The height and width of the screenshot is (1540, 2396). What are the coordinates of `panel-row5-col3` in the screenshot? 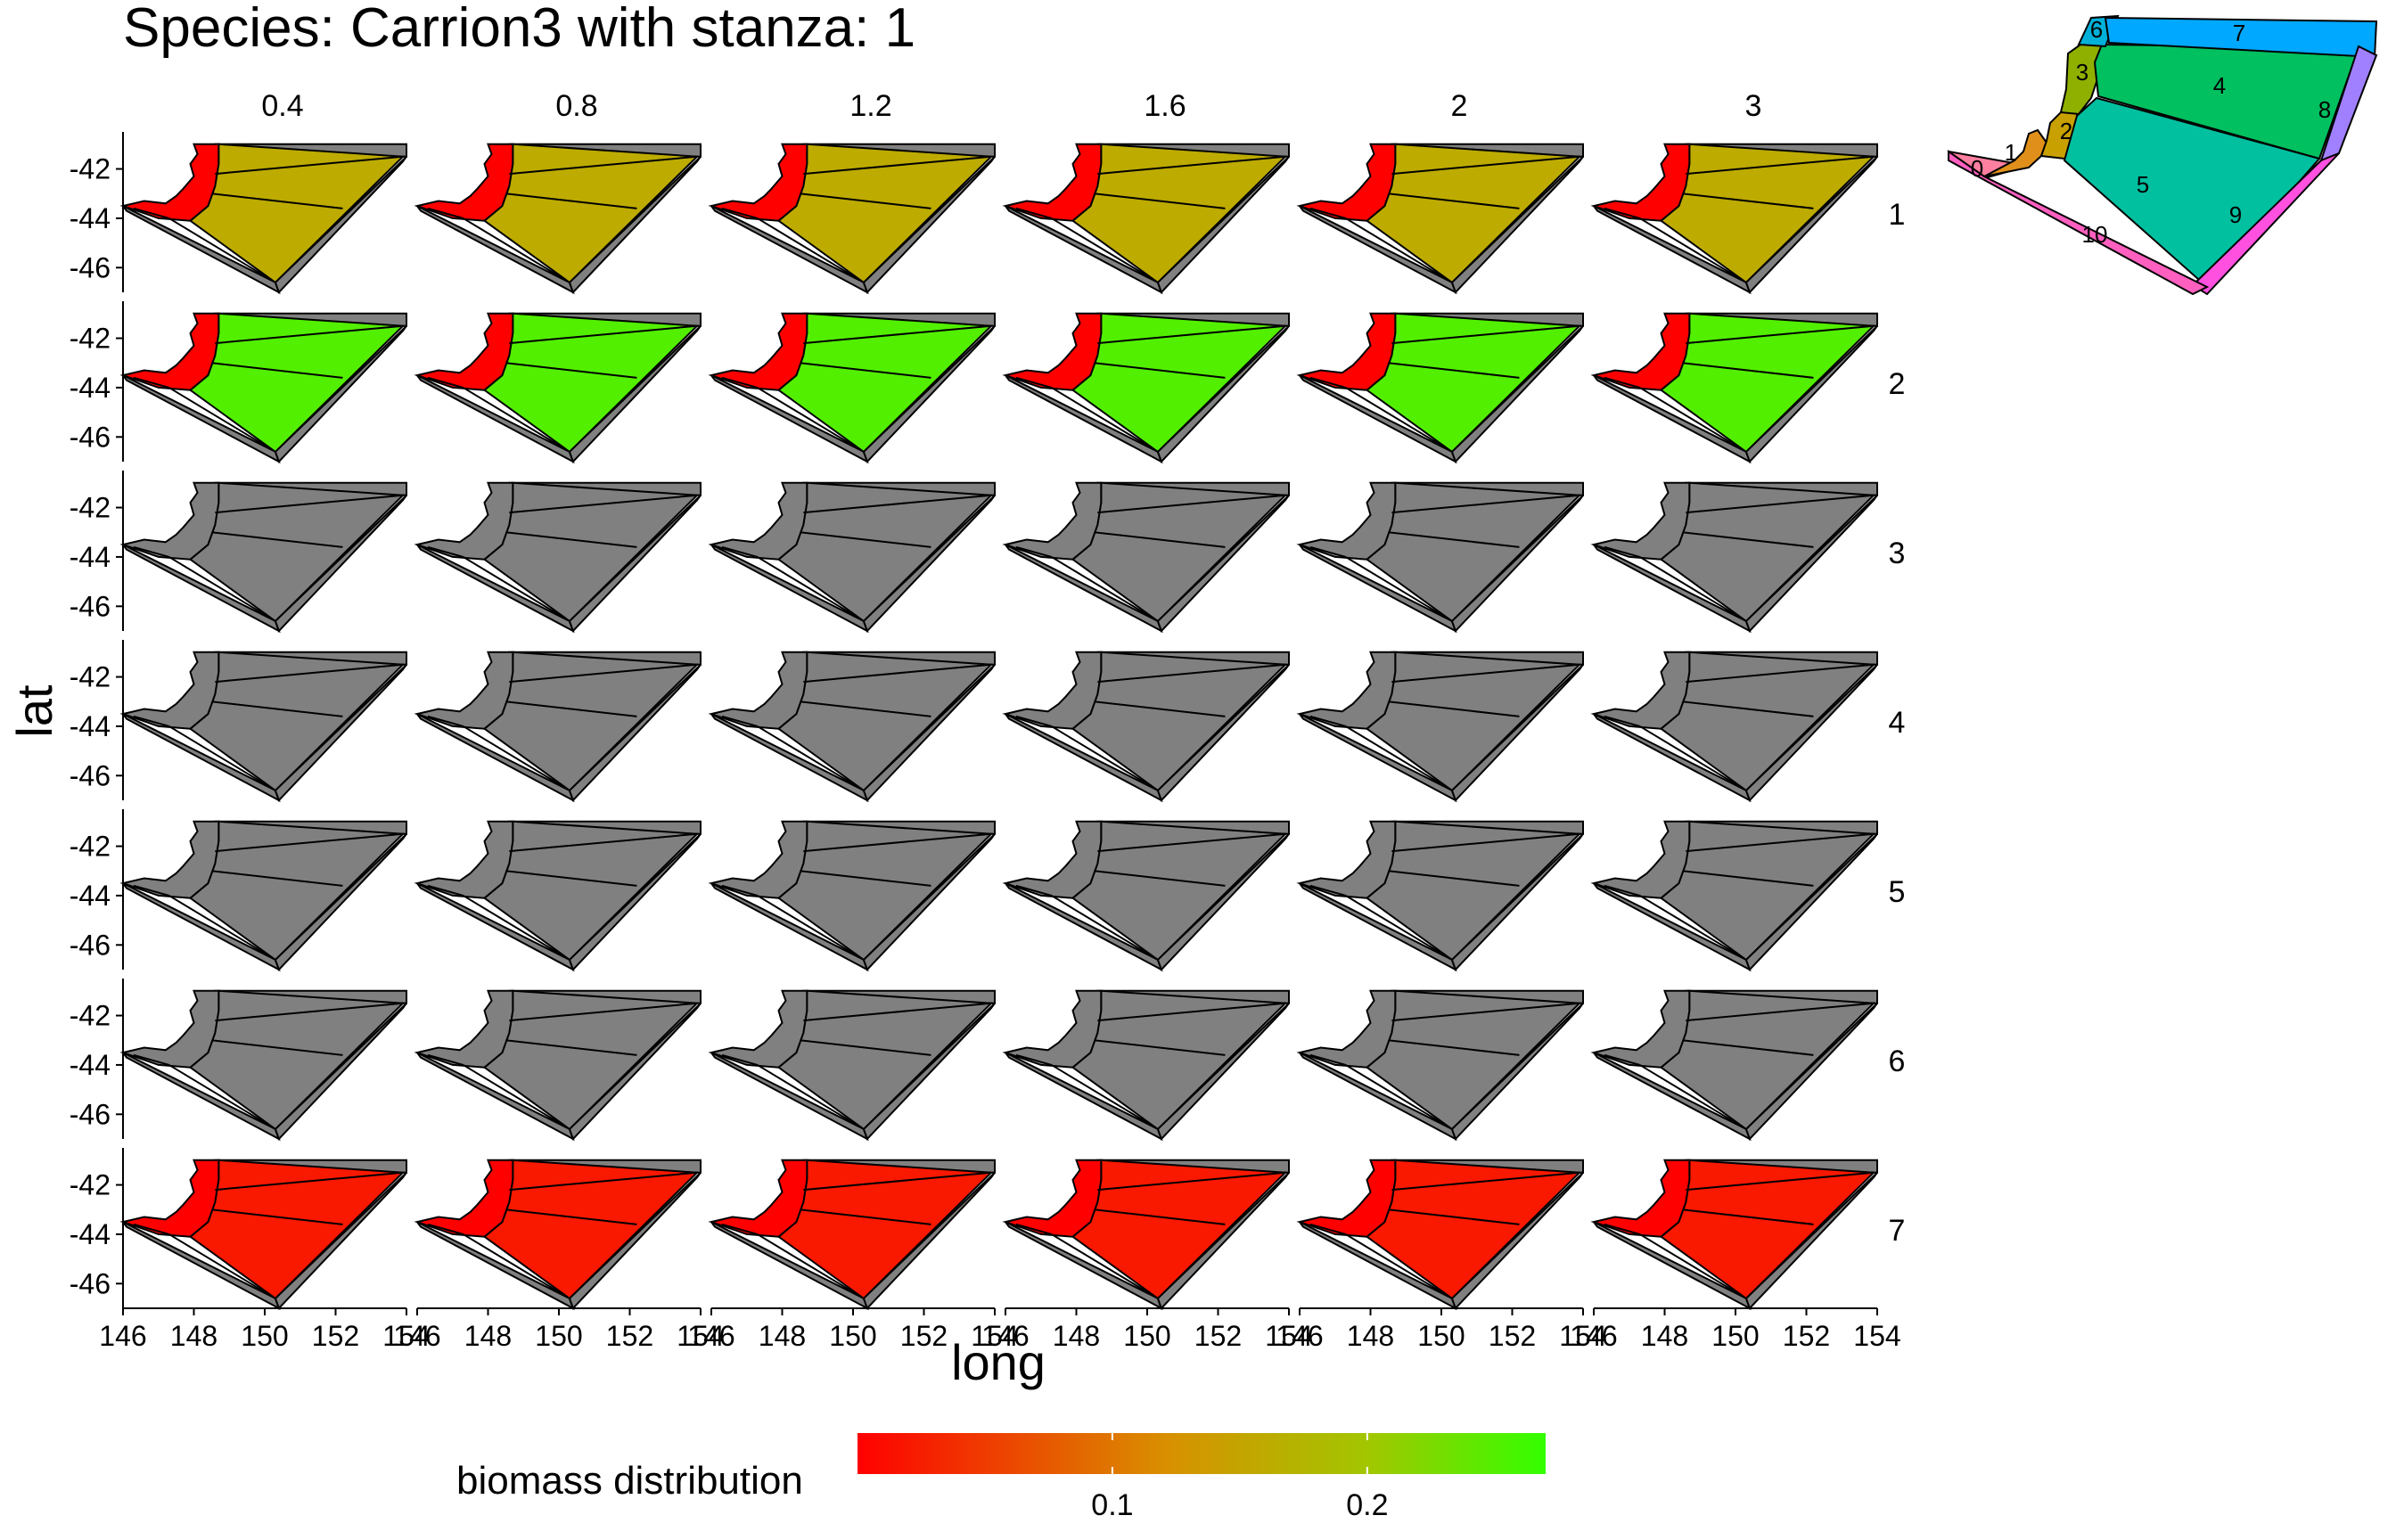 It's located at (1734, 896).